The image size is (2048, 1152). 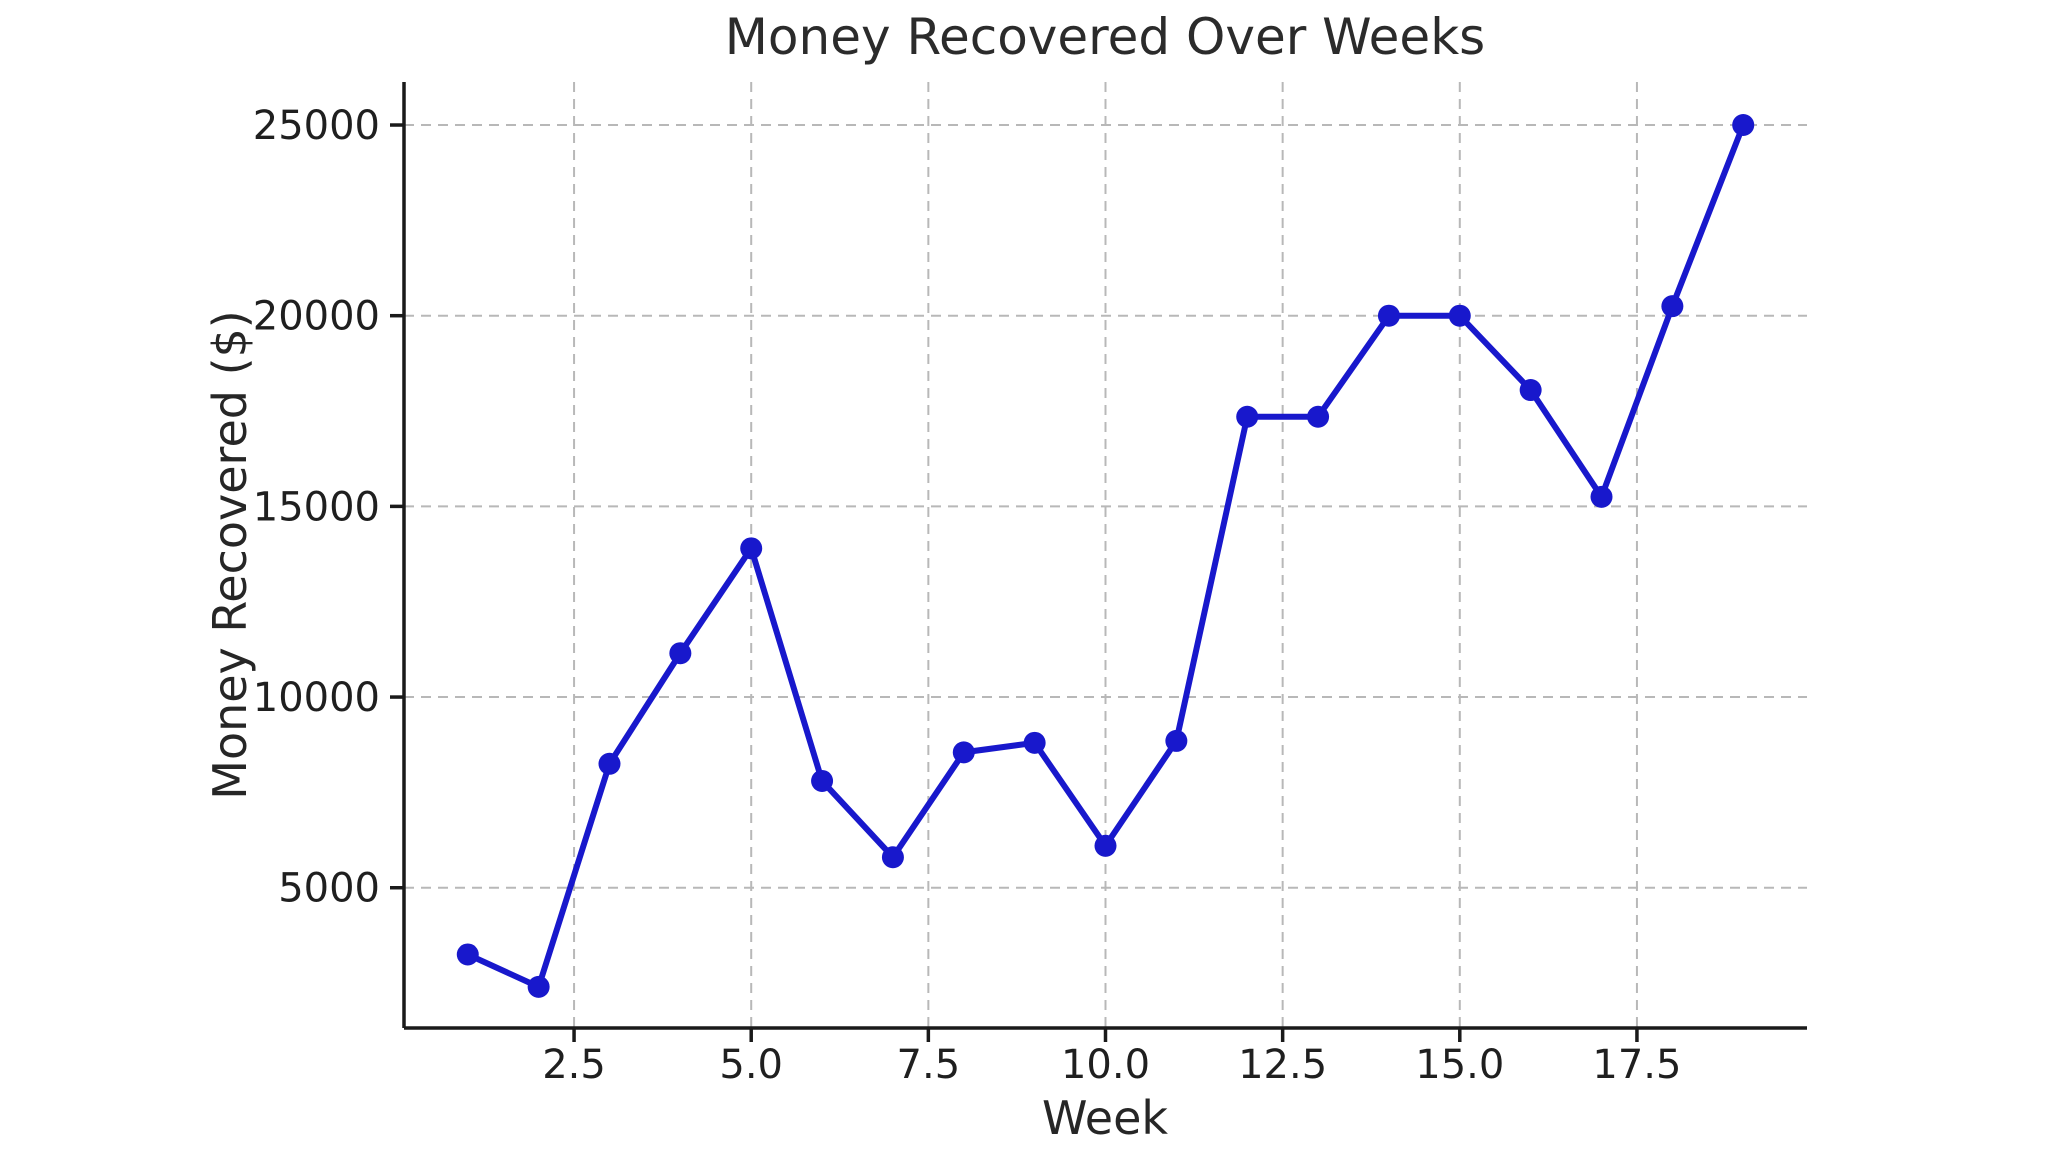 What do you see at coordinates (316, 126) in the screenshot?
I see `y-tick-label: 25000` at bounding box center [316, 126].